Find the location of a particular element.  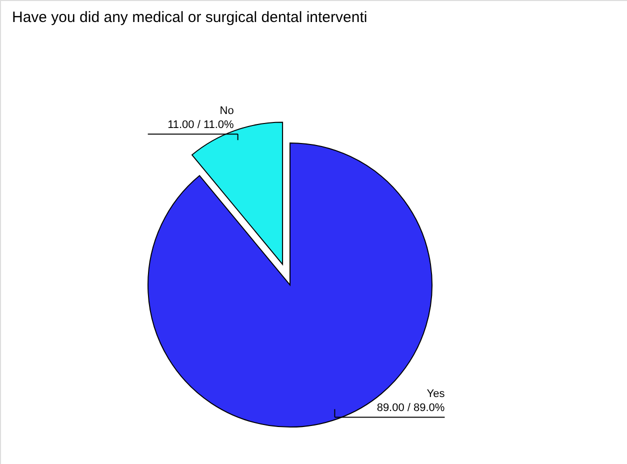

chart-title: Have you did any medical or surgical dental interventi is located at coordinates (190, 17).